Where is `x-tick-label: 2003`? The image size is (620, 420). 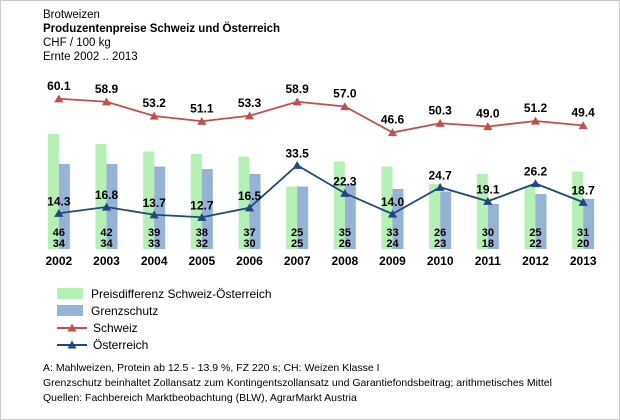
x-tick-label: 2003 is located at coordinates (106, 261).